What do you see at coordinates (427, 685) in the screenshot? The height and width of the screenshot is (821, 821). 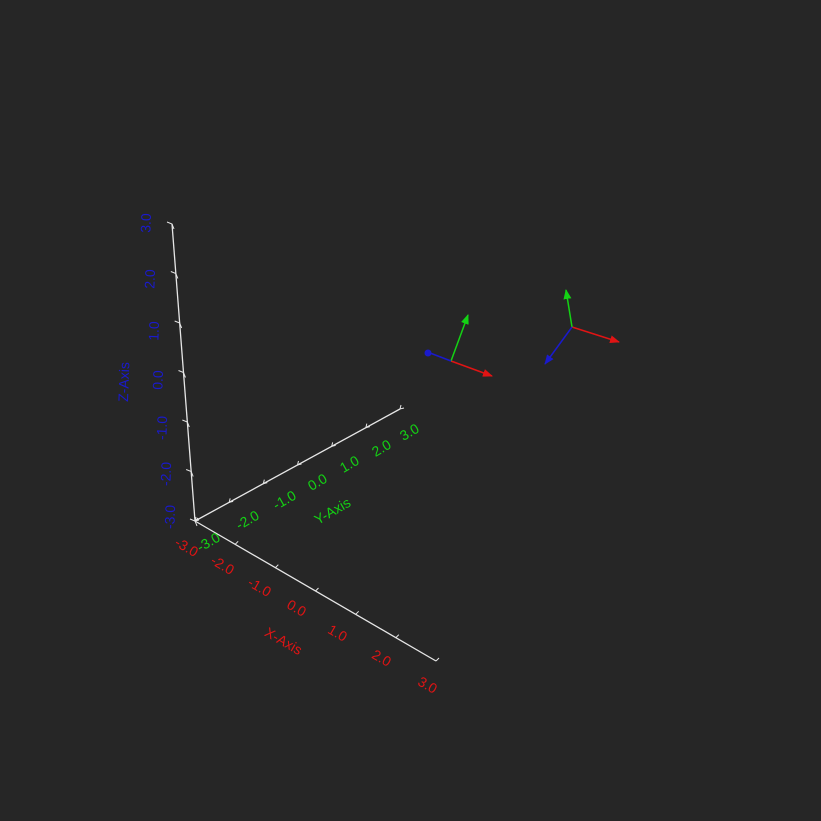 I see `x-tick-label: 3.0` at bounding box center [427, 685].